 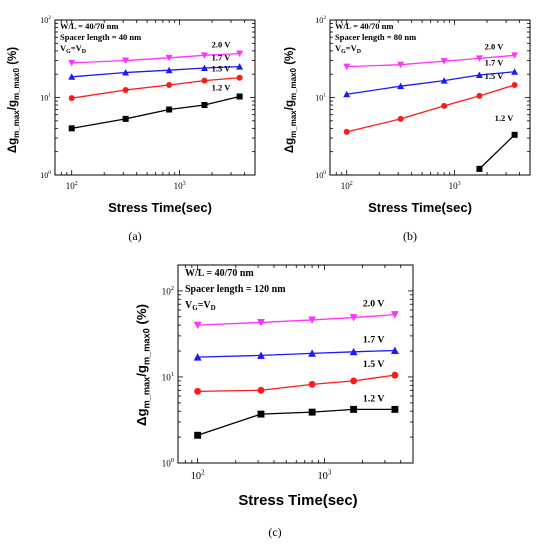 I want to click on x-tick-label: 10³, so click(x=455, y=186).